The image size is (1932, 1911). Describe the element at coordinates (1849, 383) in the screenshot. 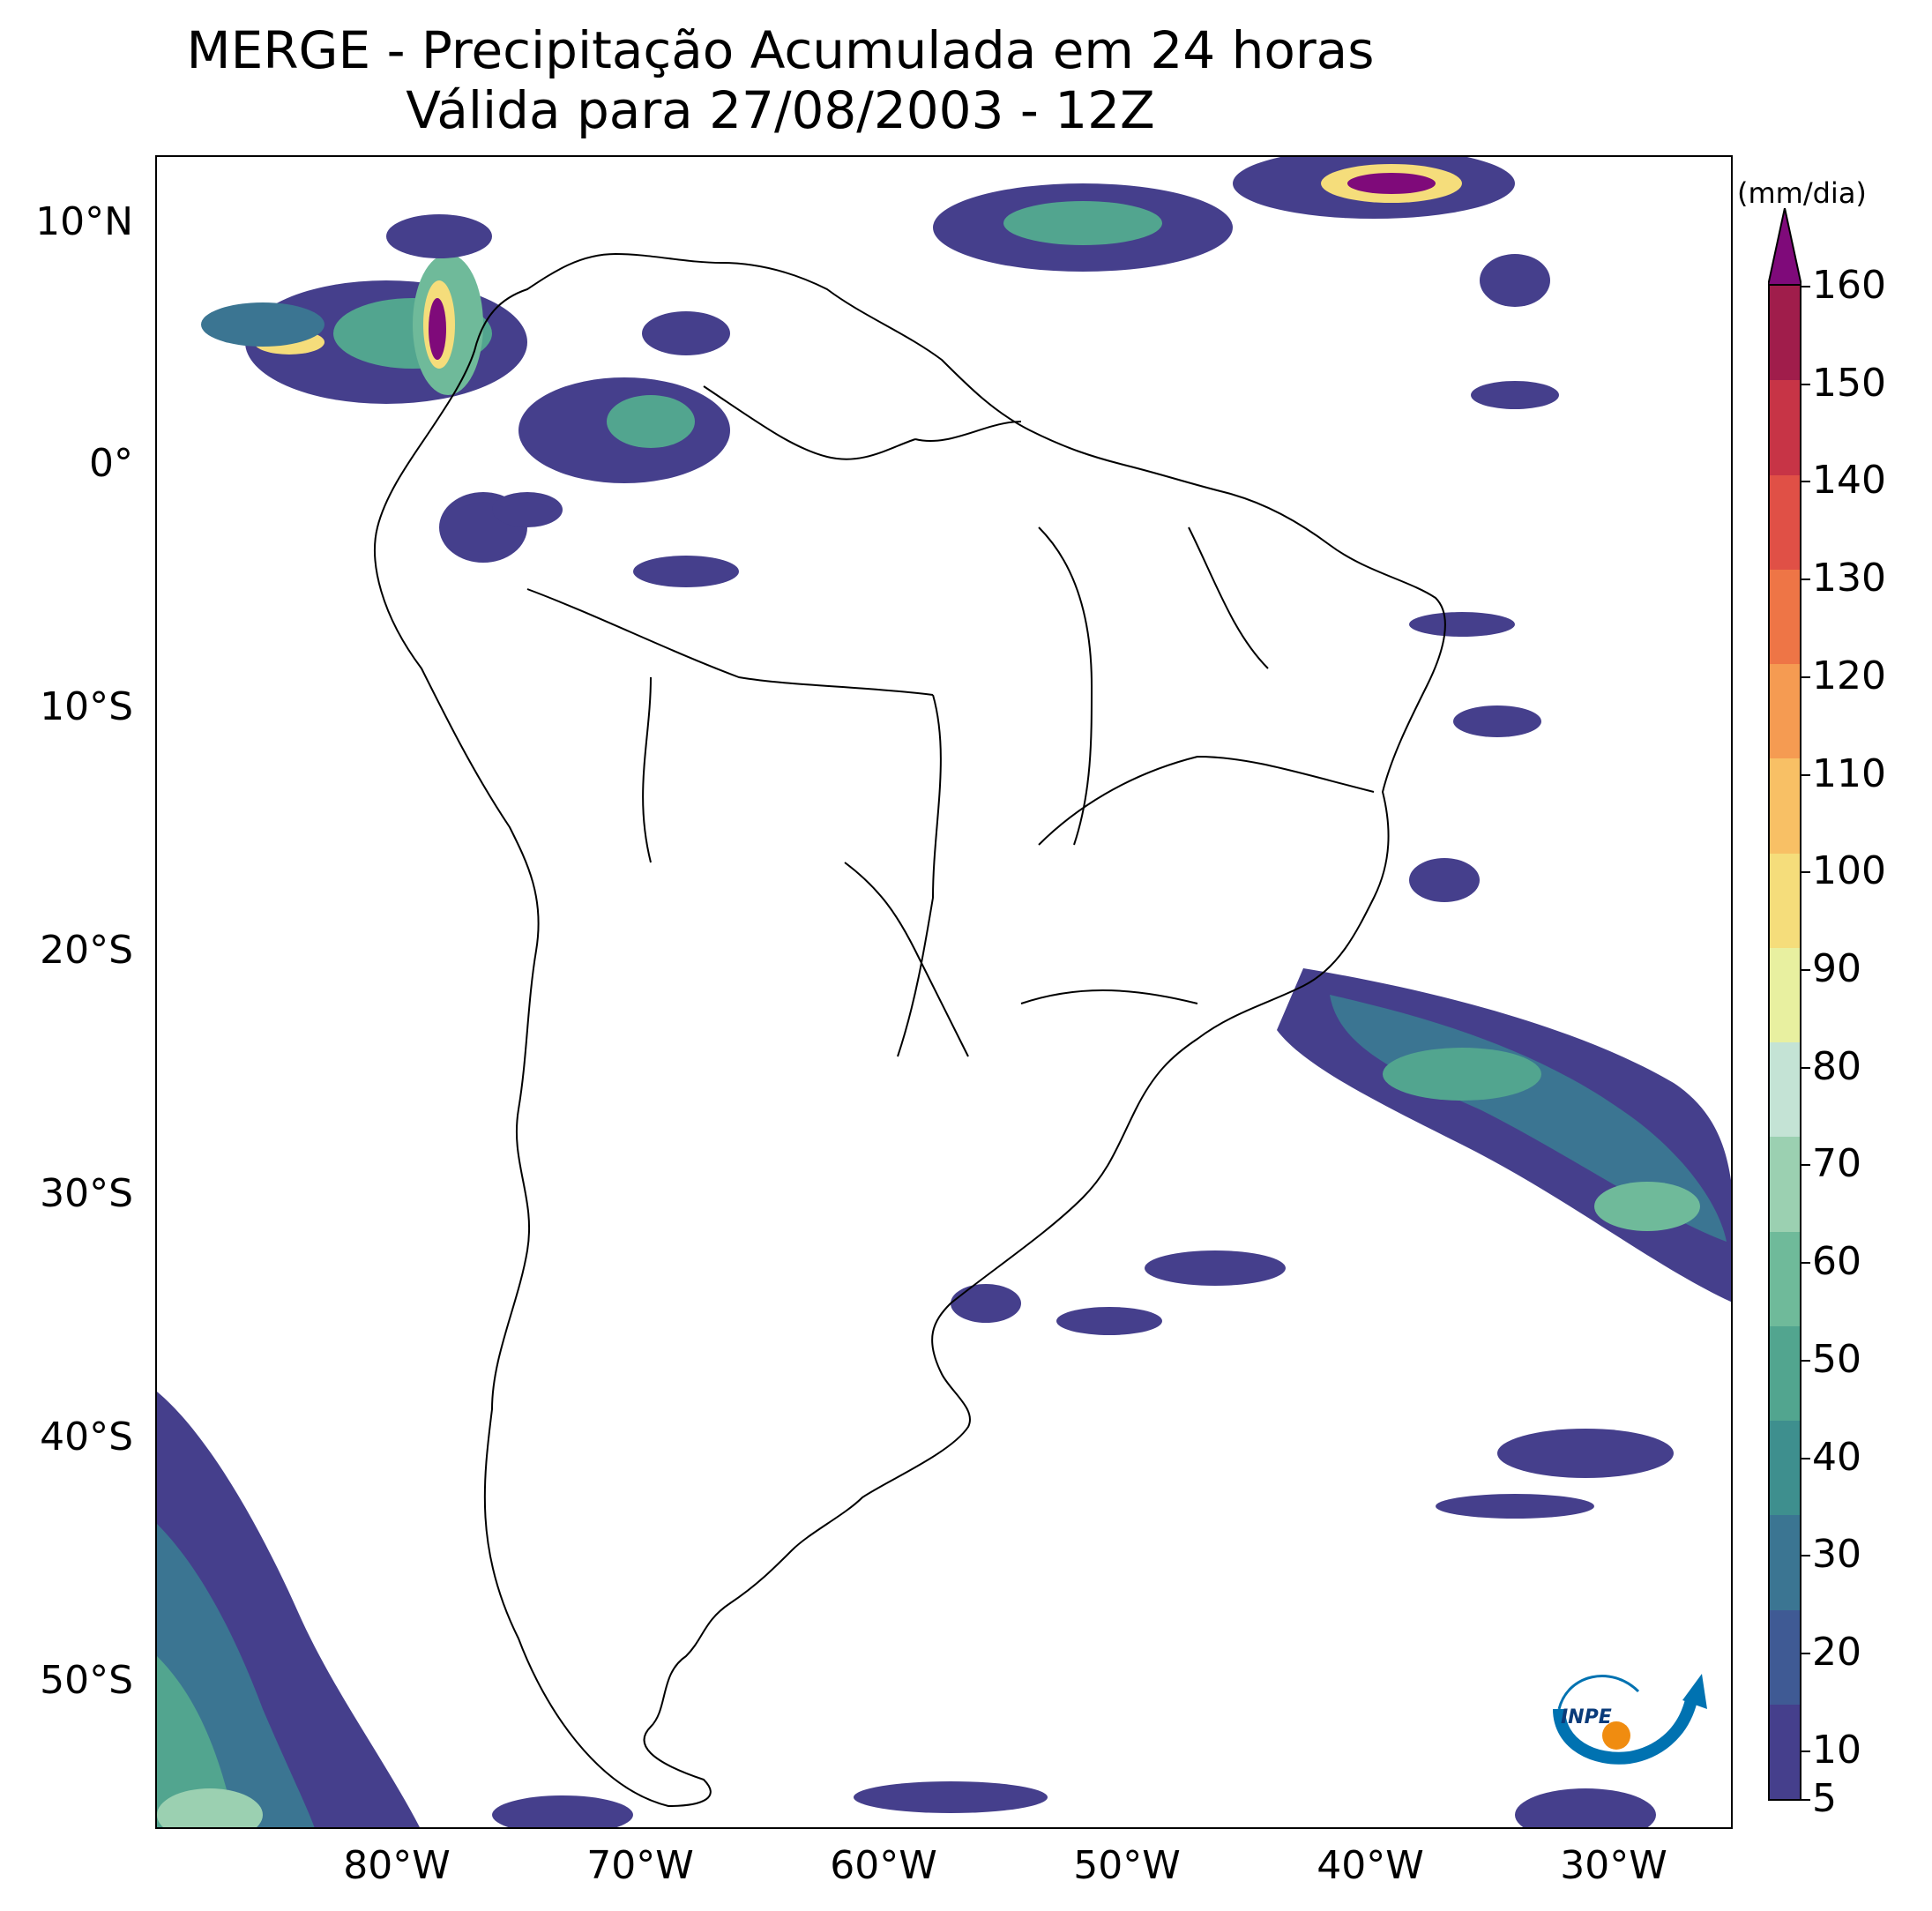

I see `colorbar-tick-label: 150` at that location.